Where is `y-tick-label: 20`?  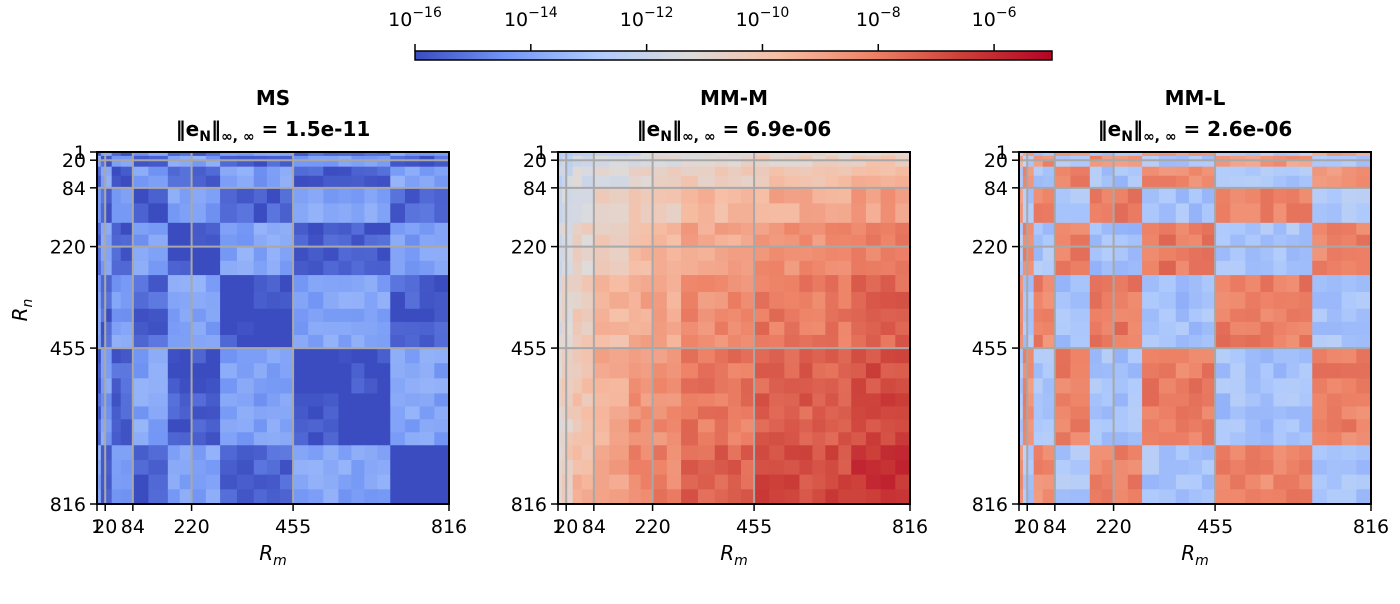
y-tick-label: 20 is located at coordinates (996, 161).